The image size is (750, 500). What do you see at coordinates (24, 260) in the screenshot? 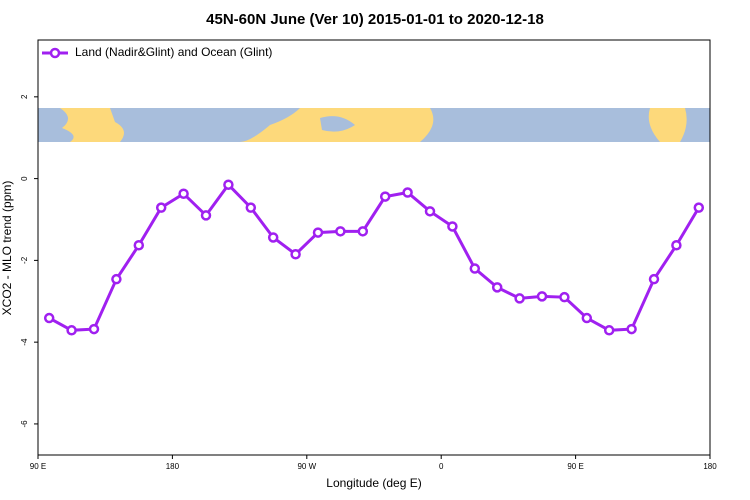
I see `y-tick-label: -2` at bounding box center [24, 260].